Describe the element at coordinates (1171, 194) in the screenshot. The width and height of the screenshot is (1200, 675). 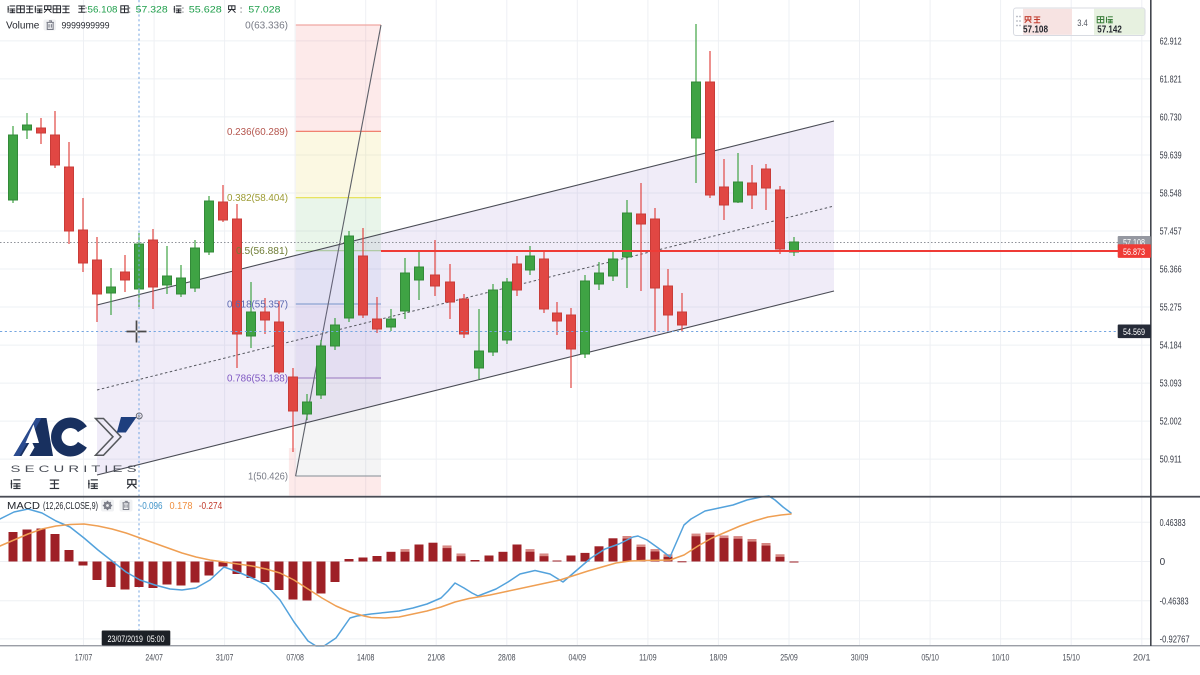
I see `svg-text: 58.548` at that location.